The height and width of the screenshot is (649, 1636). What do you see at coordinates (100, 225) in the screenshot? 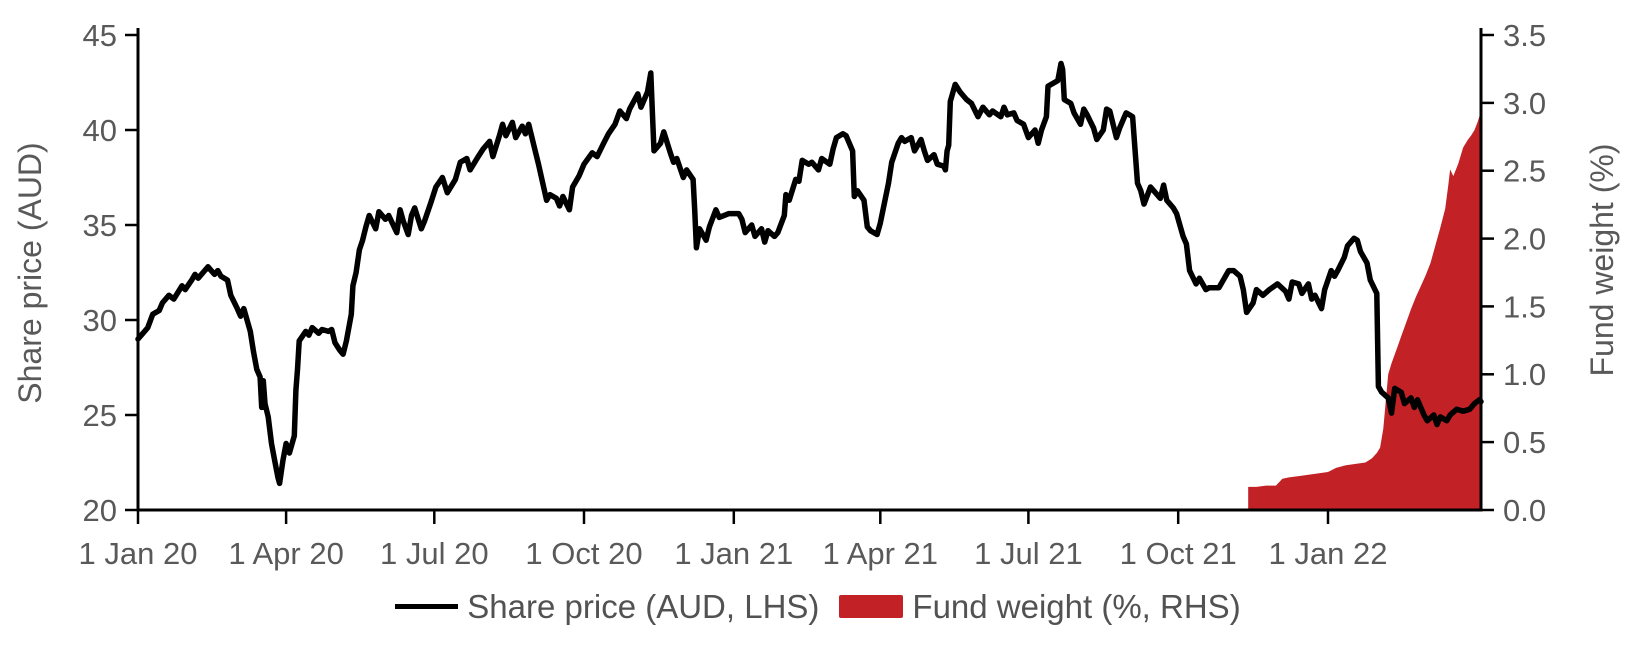
I see `y-left-tick-label: 35` at bounding box center [100, 225].